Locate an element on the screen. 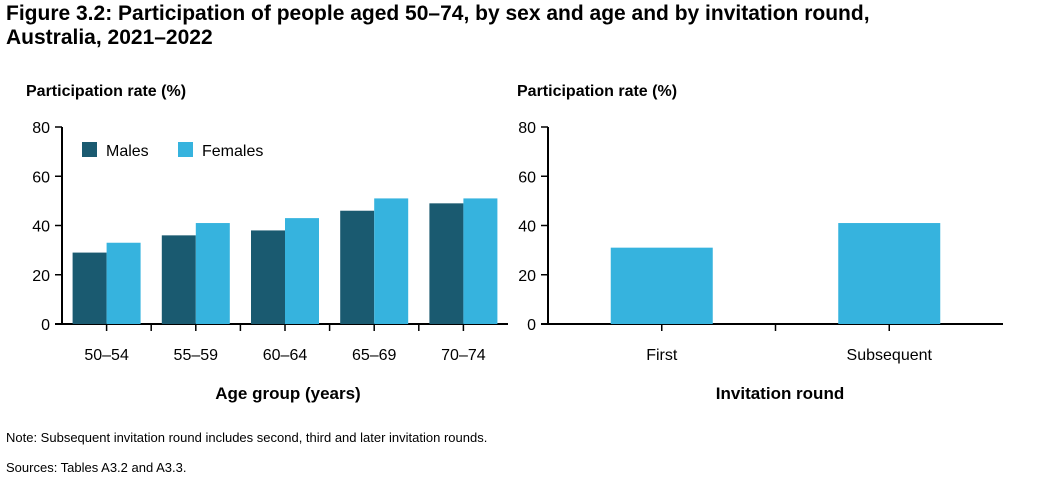 The height and width of the screenshot is (479, 1045). figure-sources: Sources: Tables A3.2 and A3.3. is located at coordinates (96, 467).